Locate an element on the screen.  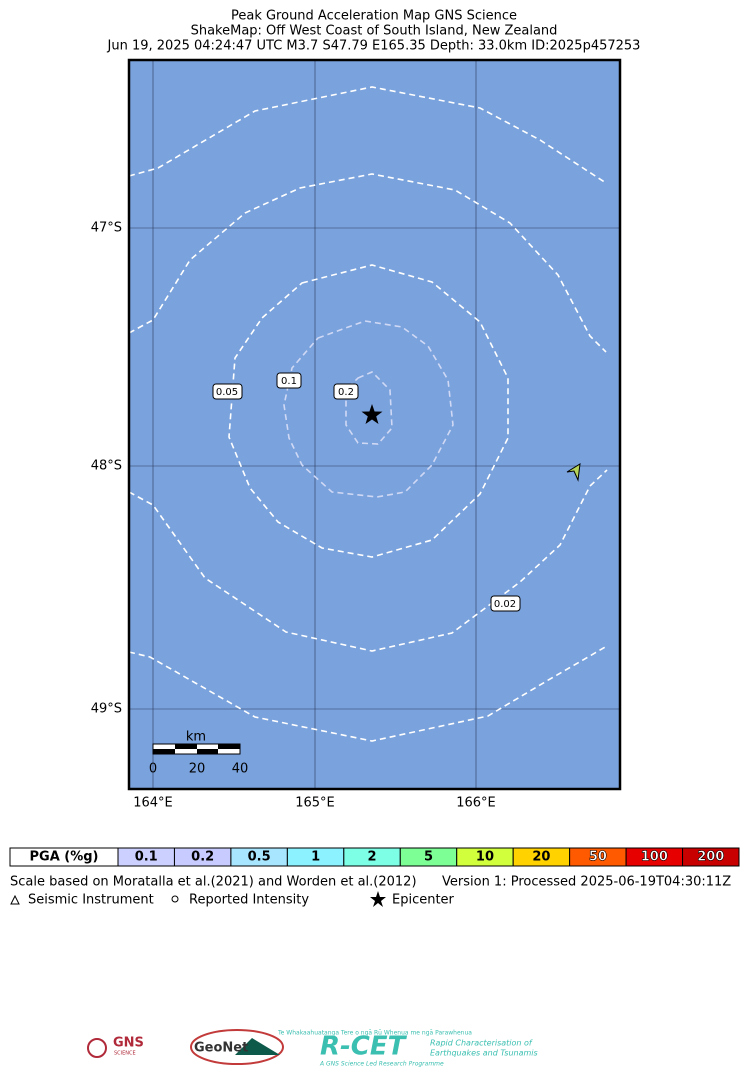
scale-label: 0 is located at coordinates (153, 769).